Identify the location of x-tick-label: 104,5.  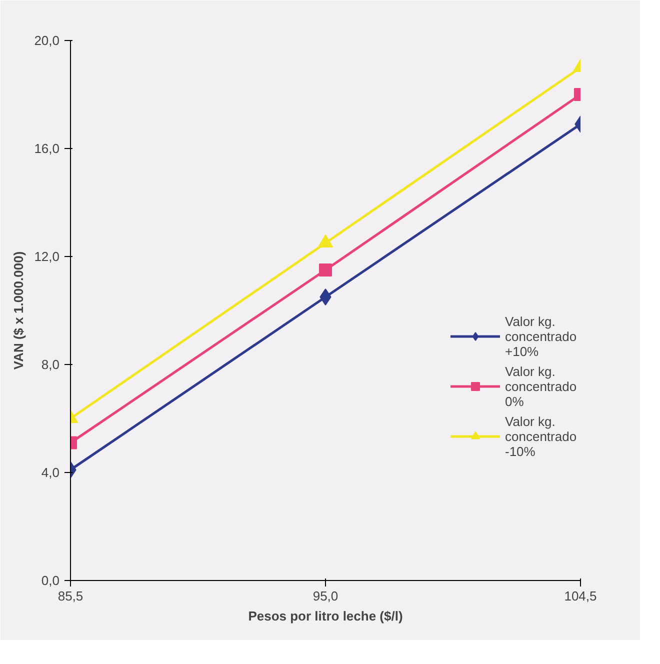
(580, 596).